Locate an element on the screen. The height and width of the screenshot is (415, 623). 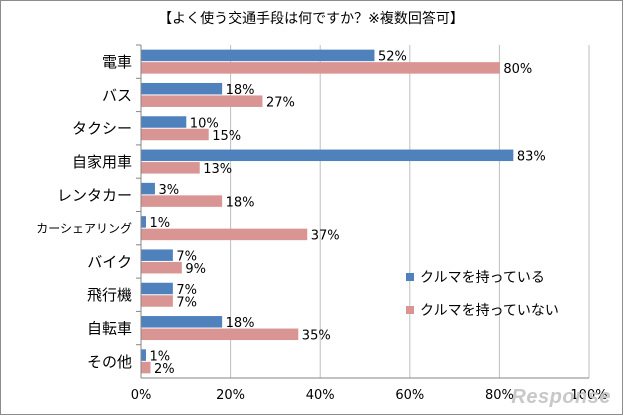
data-label: 37% is located at coordinates (325, 236).